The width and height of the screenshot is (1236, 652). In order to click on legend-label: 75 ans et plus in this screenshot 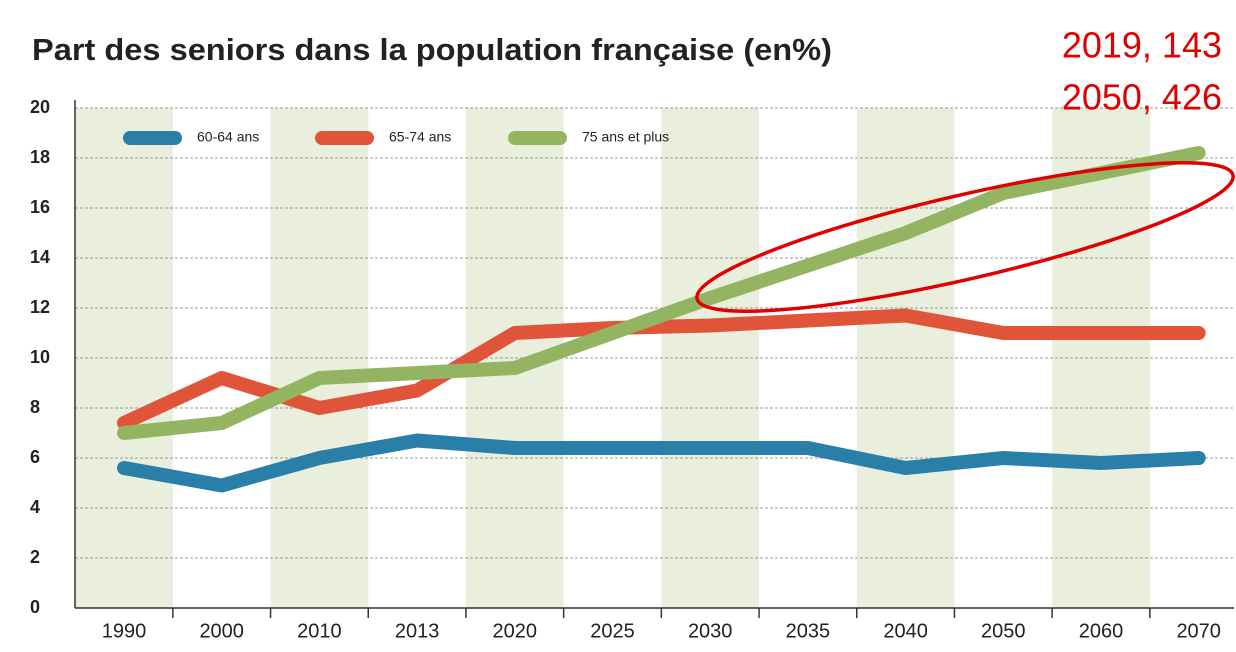, I will do `click(625, 137)`.